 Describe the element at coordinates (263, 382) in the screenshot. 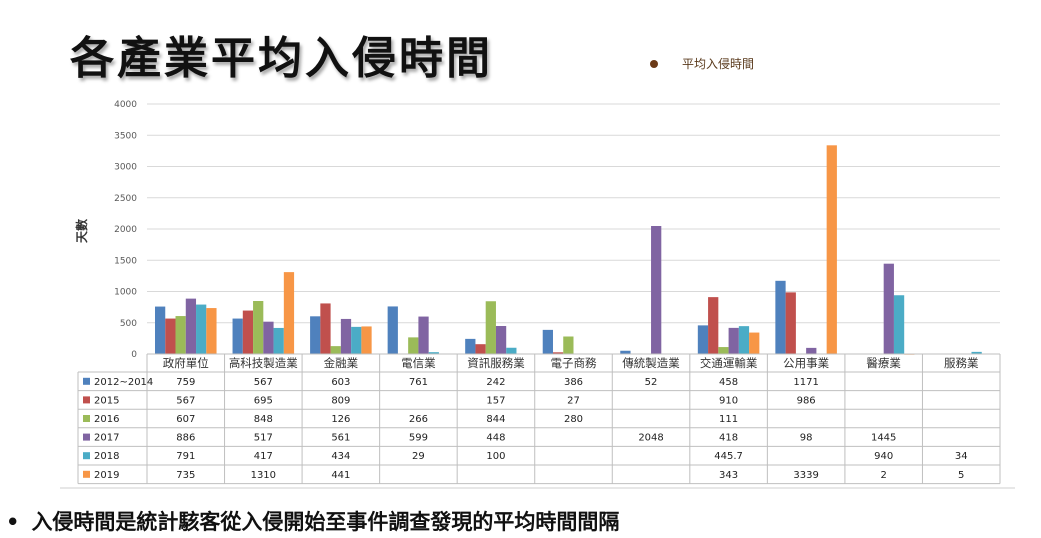

I see `data-label: 567` at that location.